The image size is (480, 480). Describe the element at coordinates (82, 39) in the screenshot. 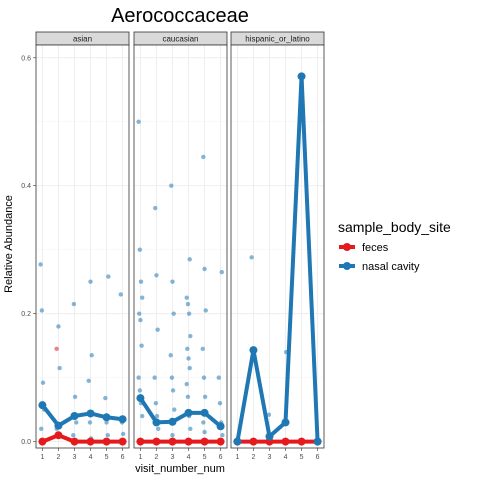

I see `facet-strip-label: asian` at that location.